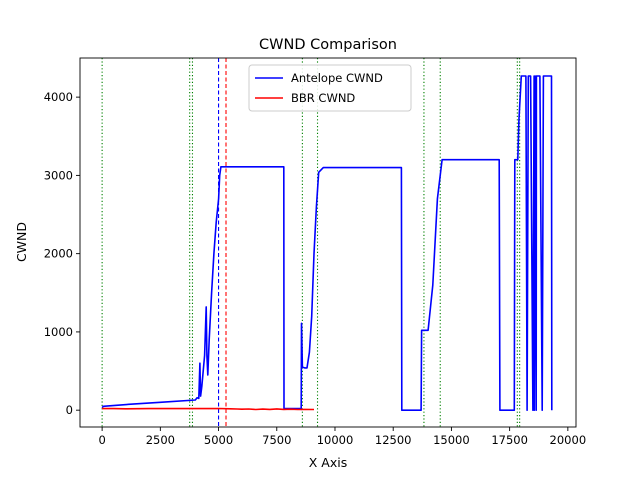 Image resolution: width=640 pixels, height=480 pixels. I want to click on y-tick-label: 1000, so click(58, 332).